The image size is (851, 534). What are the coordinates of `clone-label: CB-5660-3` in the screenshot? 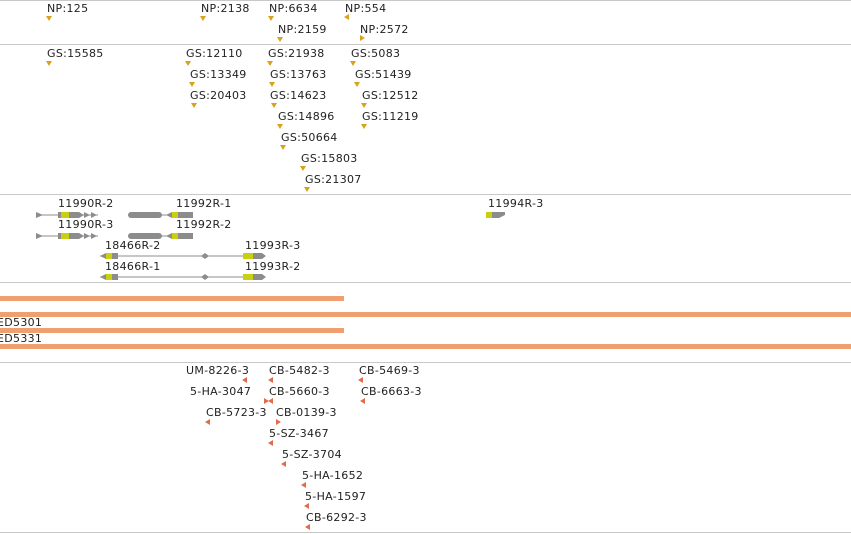 It's located at (299, 391).